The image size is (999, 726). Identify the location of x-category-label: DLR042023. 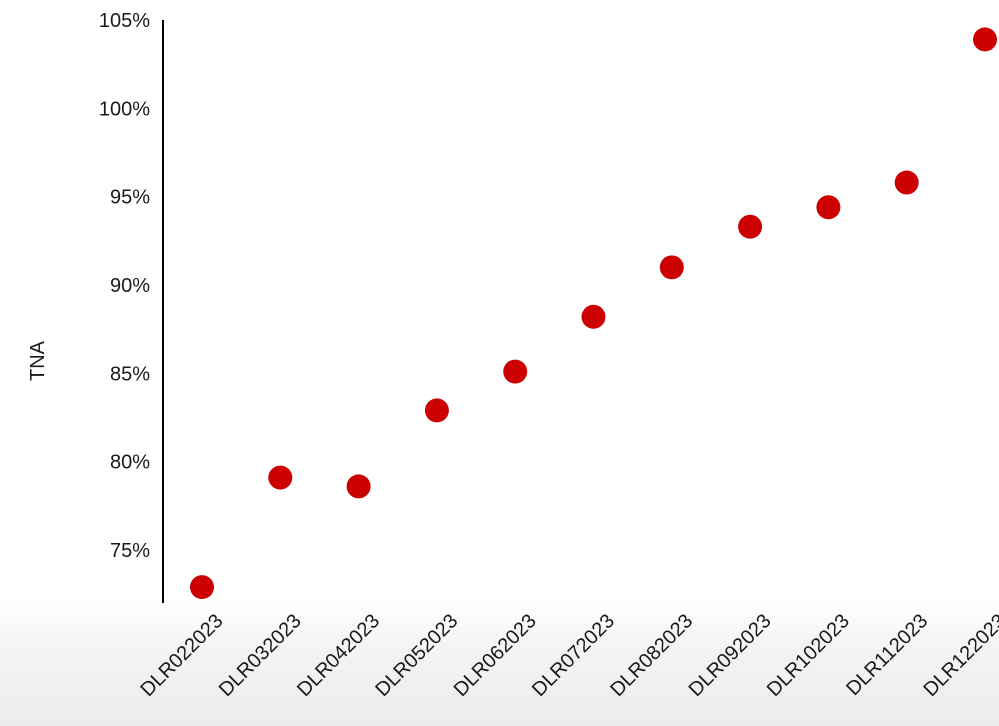
(338, 655).